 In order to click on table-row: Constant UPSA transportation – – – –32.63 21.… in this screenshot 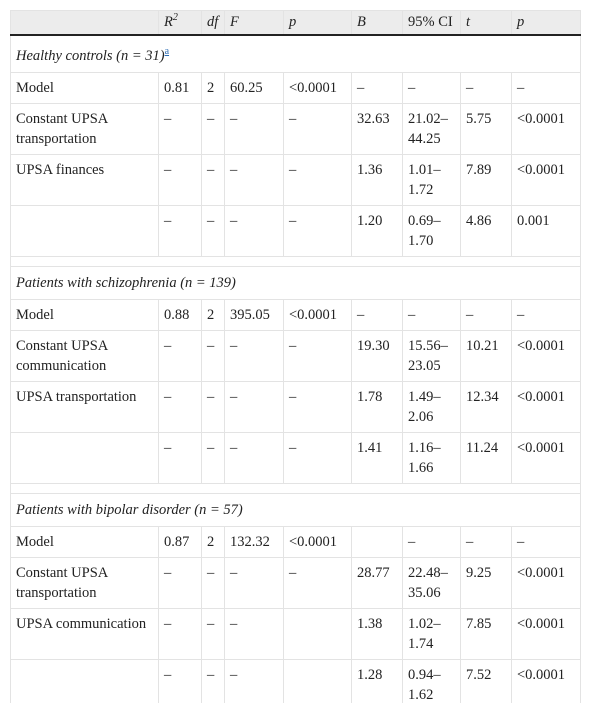, I will do `click(295, 128)`.